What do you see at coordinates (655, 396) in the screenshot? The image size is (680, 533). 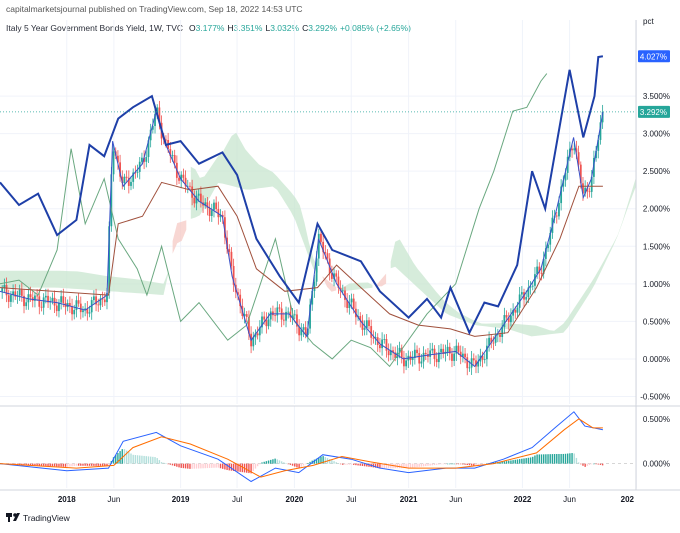 I see `price-tick-label: -0.500%` at bounding box center [655, 396].